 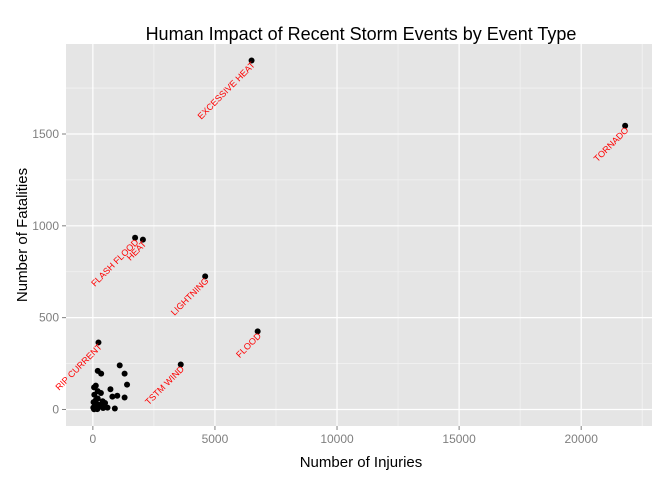 I want to click on y-tick-label: 1000, so click(x=45, y=226).